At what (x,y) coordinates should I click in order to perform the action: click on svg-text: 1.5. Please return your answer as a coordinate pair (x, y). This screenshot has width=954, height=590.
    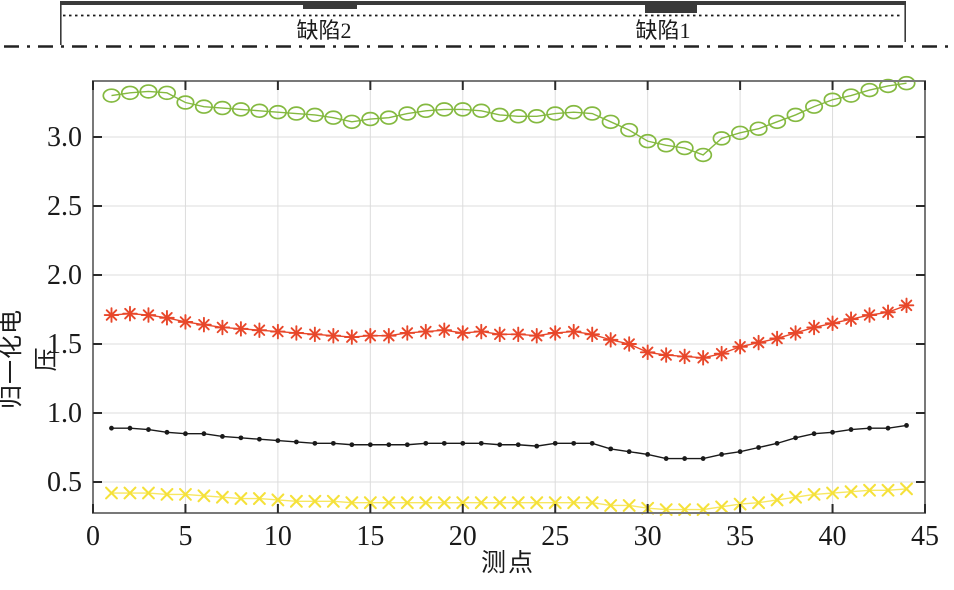
    Looking at the image, I should click on (64, 344).